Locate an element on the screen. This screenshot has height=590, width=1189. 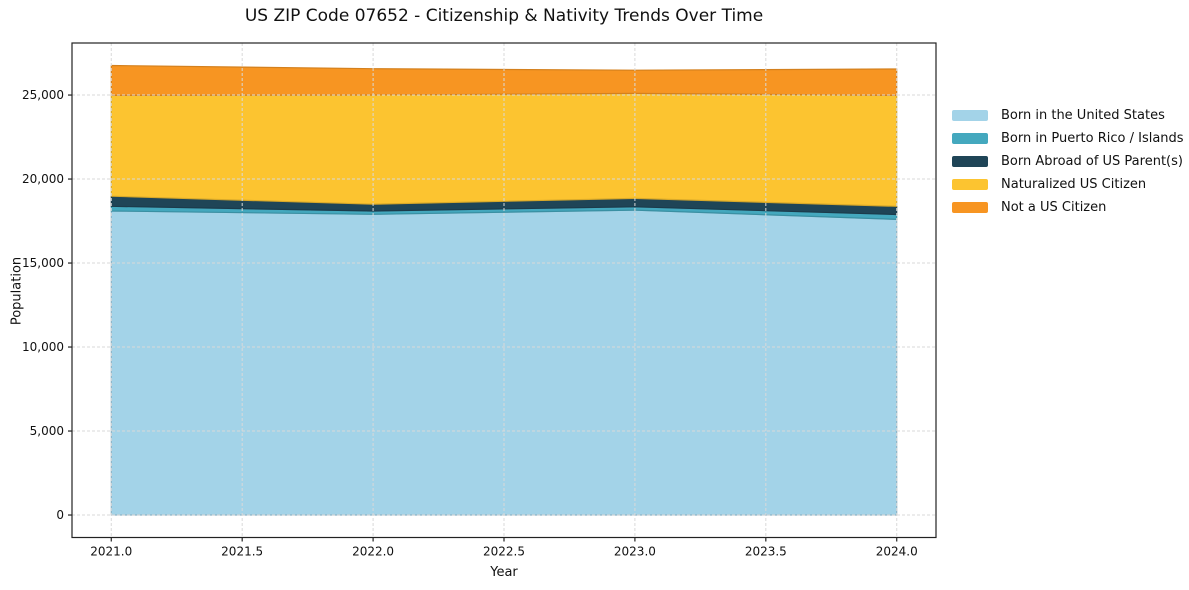
y-tick-label: 20,000 is located at coordinates (43, 179).